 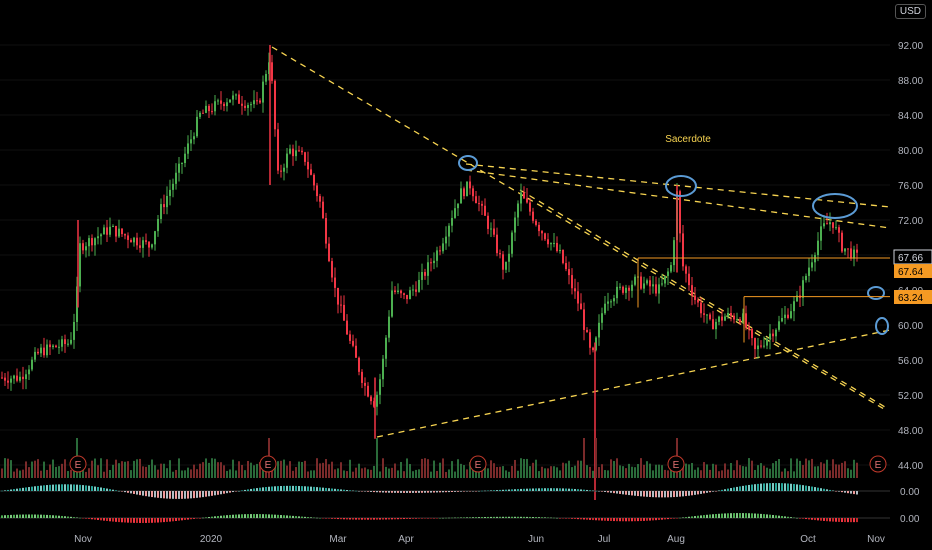 I want to click on osc-value: 0.00, so click(x=910, y=492).